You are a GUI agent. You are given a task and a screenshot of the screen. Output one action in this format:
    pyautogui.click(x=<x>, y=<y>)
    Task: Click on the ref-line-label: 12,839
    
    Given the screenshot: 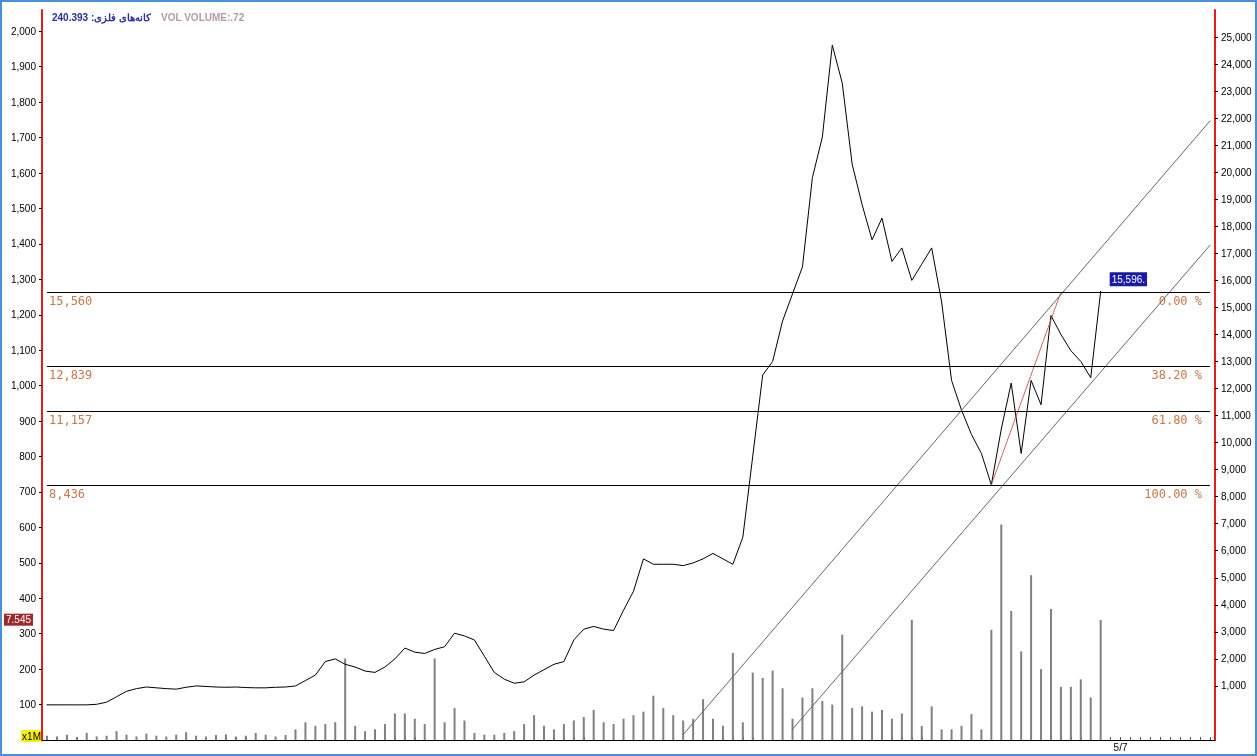 What is the action you would take?
    pyautogui.click(x=70, y=374)
    